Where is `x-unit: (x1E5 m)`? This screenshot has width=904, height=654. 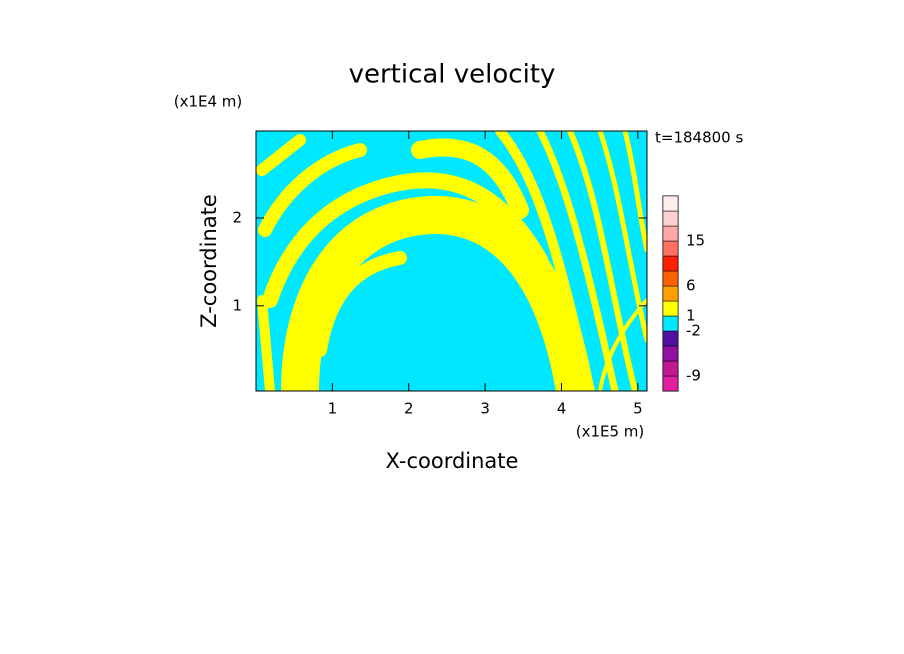 x-unit: (x1E5 m) is located at coordinates (610, 432).